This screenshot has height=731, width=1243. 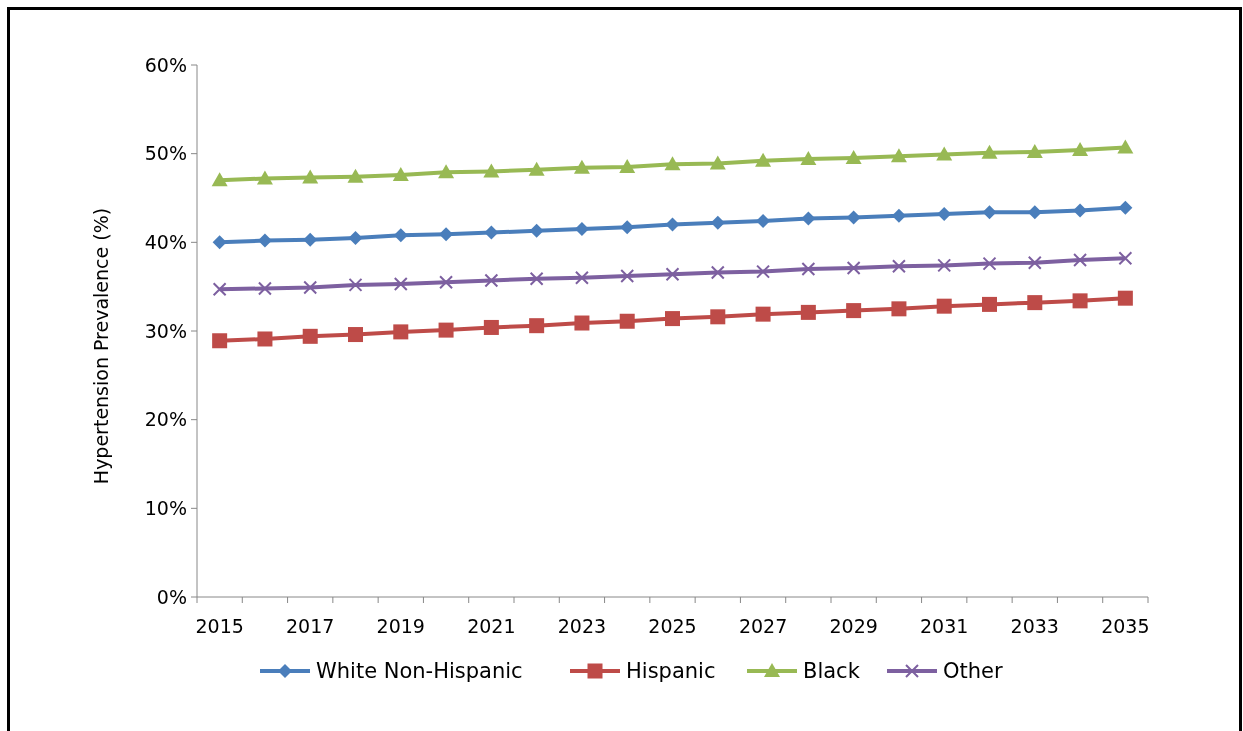 I want to click on x-tick-label: 2025, so click(x=672, y=626).